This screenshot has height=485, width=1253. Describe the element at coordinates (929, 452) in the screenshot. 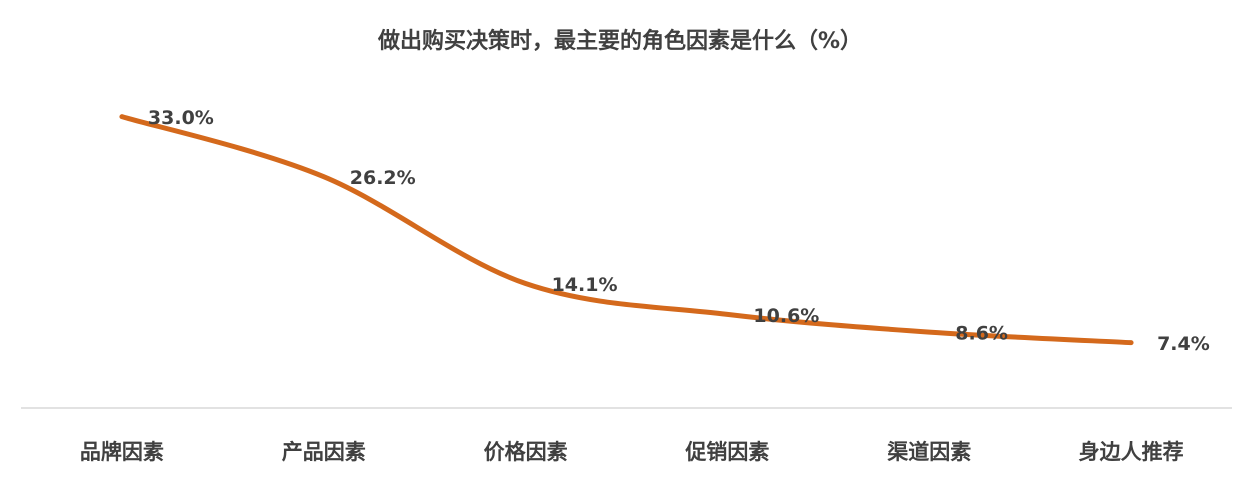

I see `x-tick-label: 渠道因素` at that location.